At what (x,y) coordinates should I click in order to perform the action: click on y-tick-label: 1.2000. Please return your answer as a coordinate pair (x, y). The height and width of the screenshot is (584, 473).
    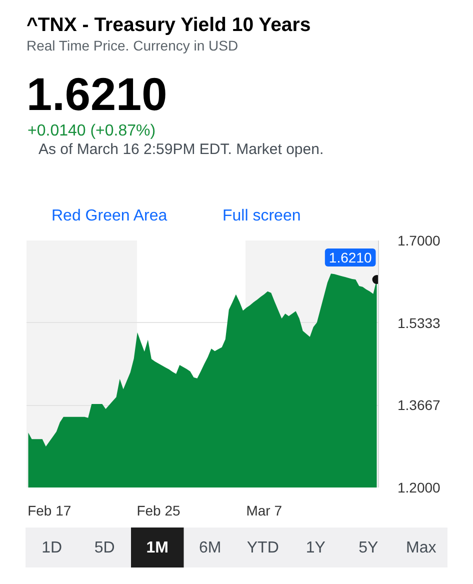
    Looking at the image, I should click on (419, 488).